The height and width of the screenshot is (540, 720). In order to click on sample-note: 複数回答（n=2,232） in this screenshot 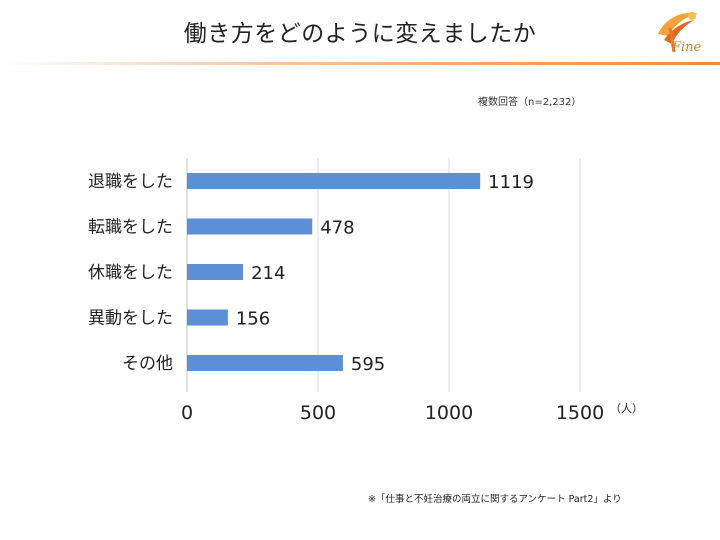, I will do `click(530, 102)`.